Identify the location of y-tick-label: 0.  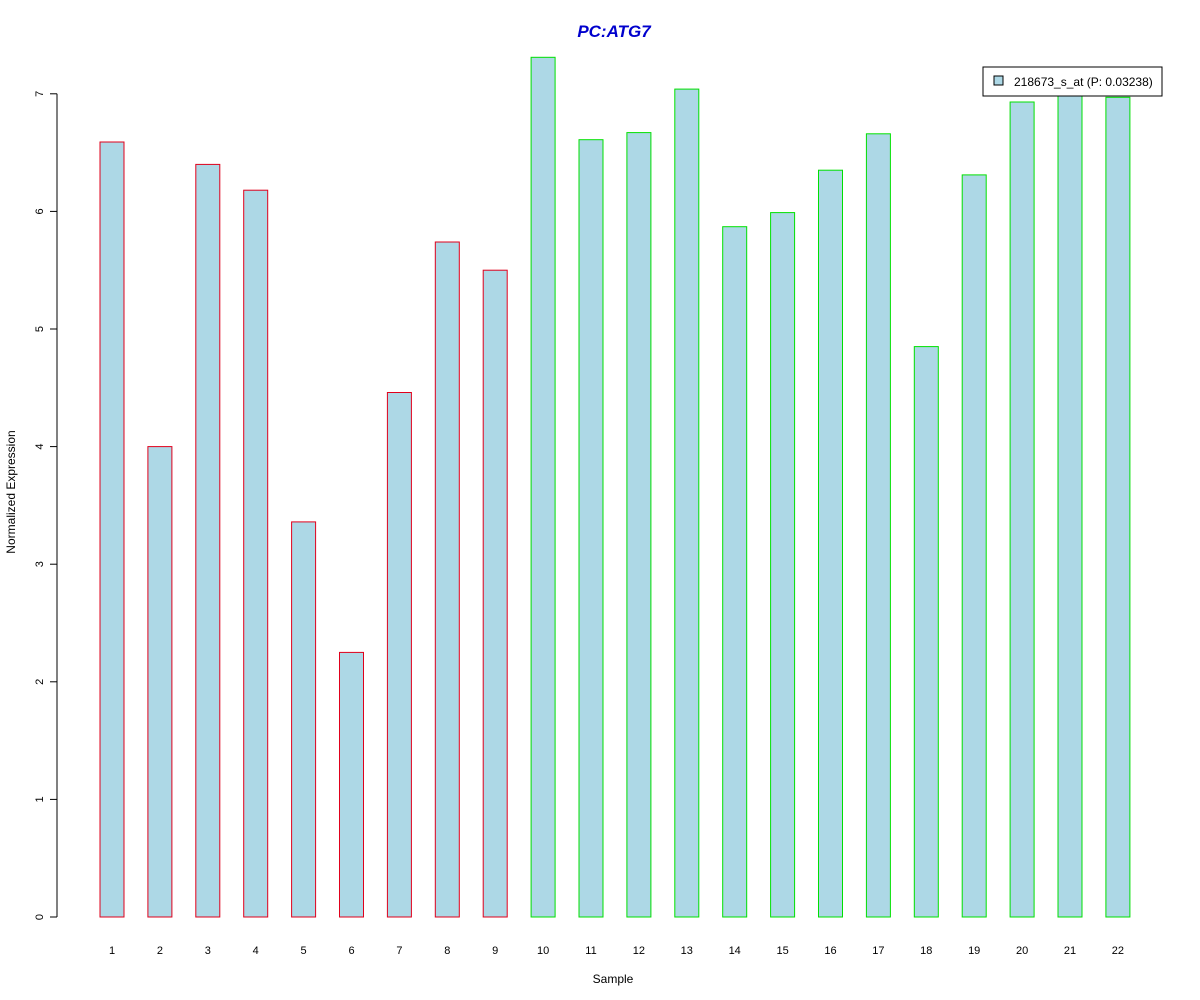
(40, 917).